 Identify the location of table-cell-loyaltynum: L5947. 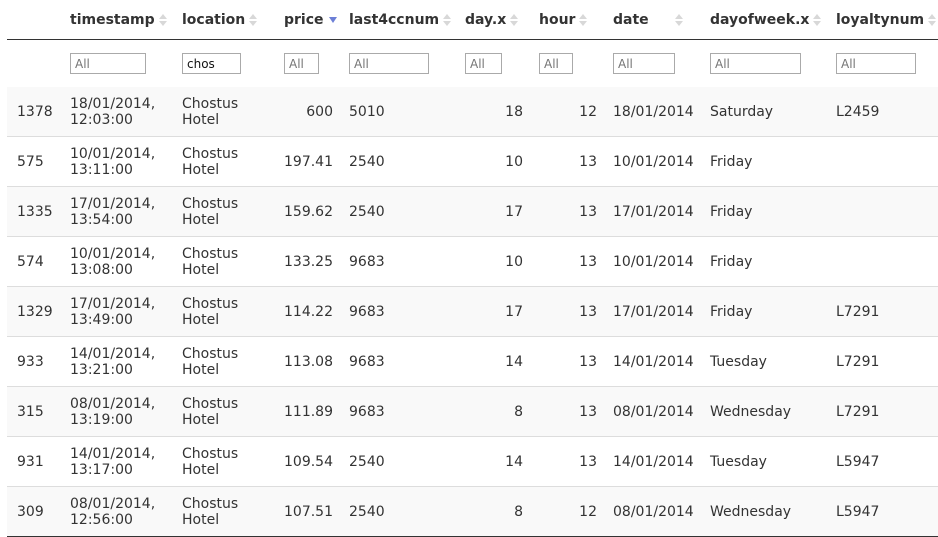
(883, 461).